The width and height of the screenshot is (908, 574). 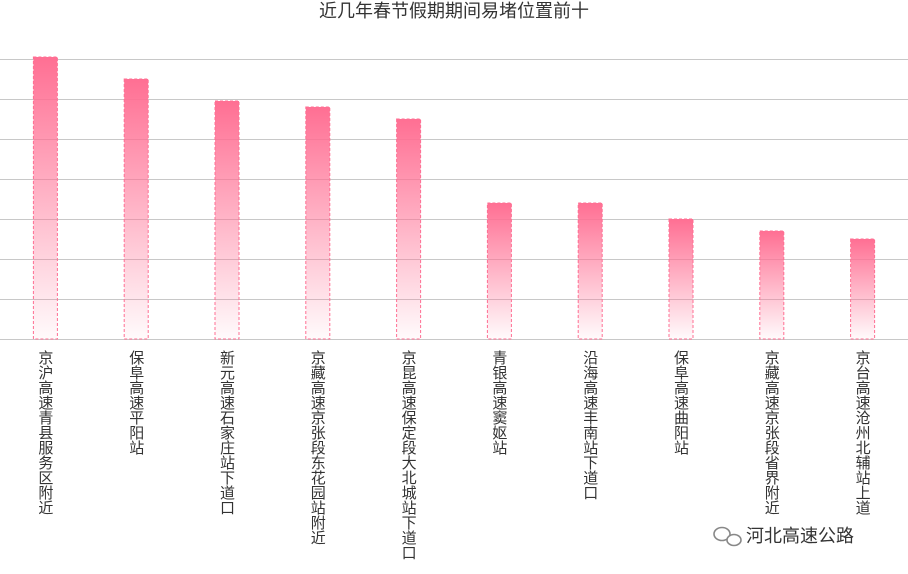 What do you see at coordinates (409, 455) in the screenshot?
I see `x-tick-label: 京昆高速保定段大北城站下道口` at bounding box center [409, 455].